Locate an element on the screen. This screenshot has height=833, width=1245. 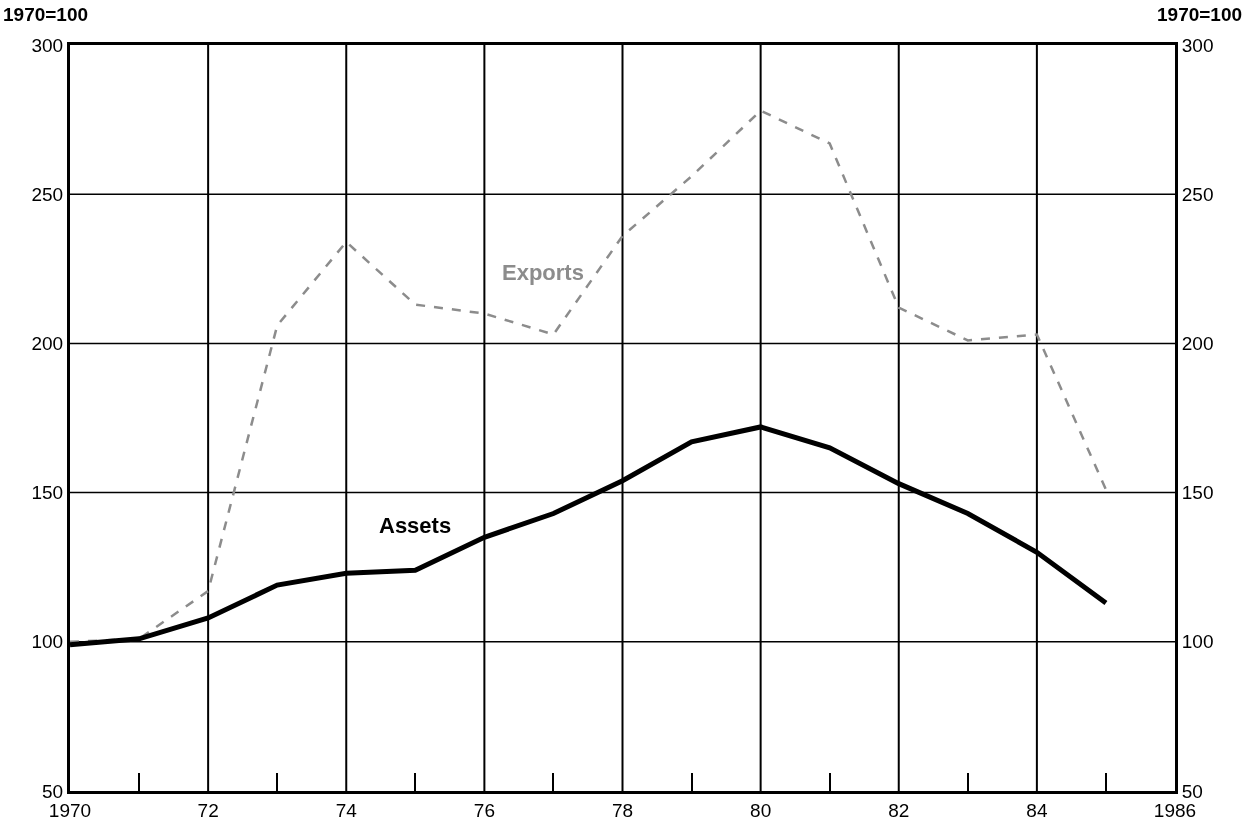
y-axis-title: 1970=100 is located at coordinates (46, 14).